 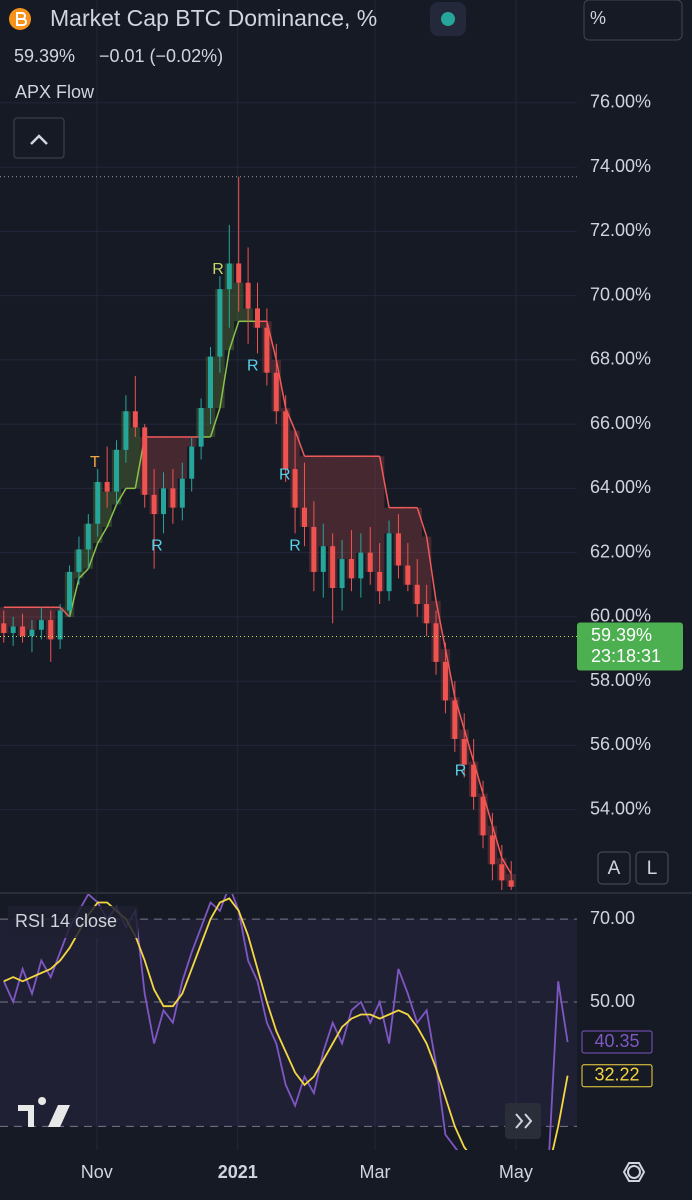 What do you see at coordinates (524, 1121) in the screenshot?
I see `scroll-icon` at bounding box center [524, 1121].